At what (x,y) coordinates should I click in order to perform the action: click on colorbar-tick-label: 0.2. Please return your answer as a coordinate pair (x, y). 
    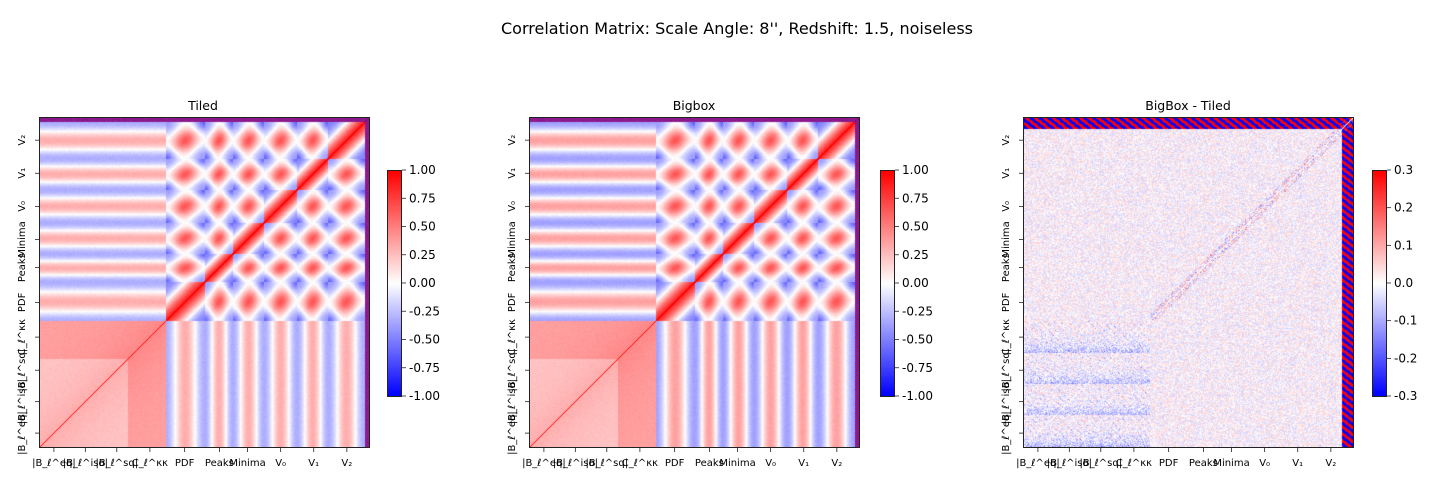
    Looking at the image, I should click on (1403, 208).